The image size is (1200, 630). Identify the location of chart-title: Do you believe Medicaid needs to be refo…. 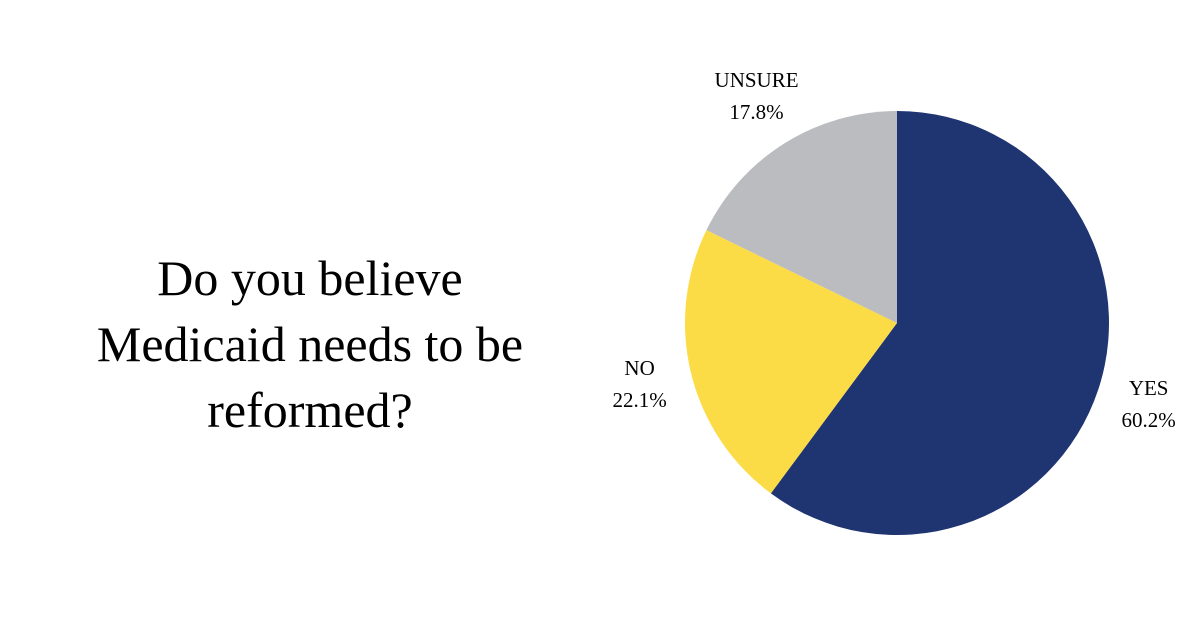
(310, 344).